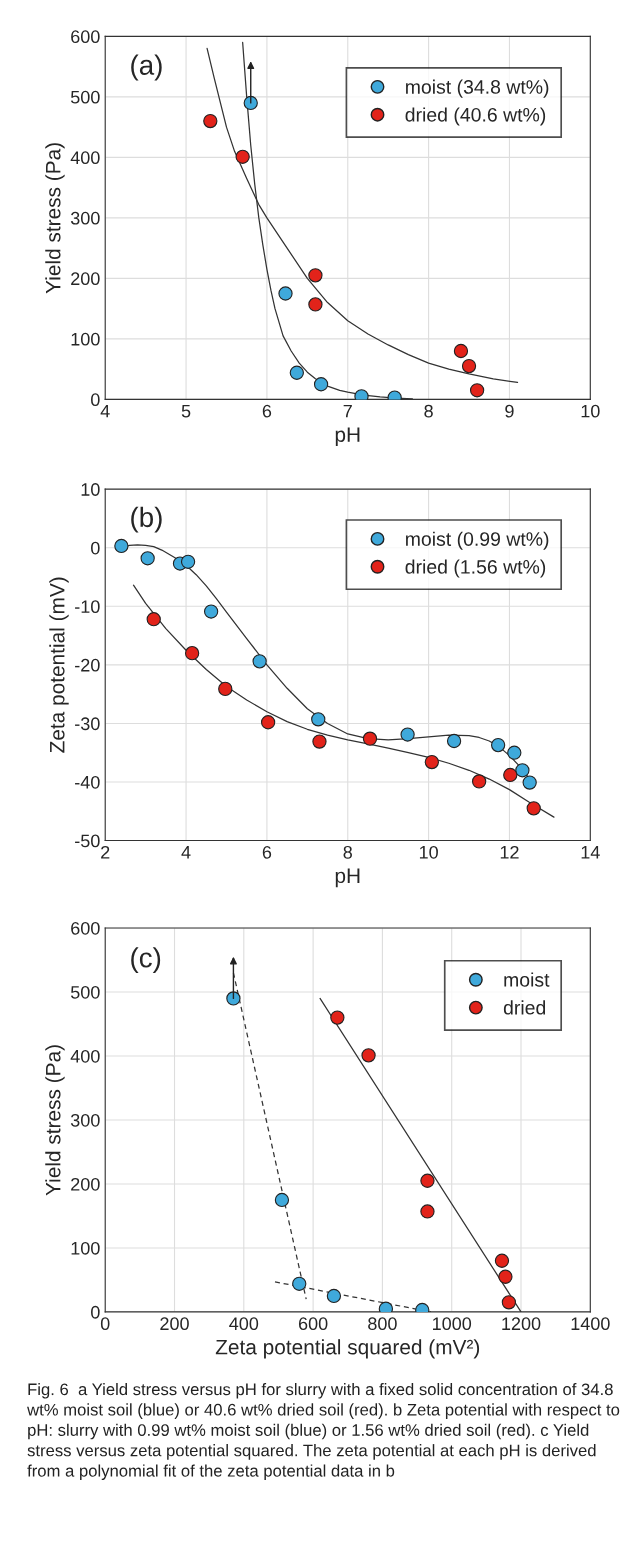 The height and width of the screenshot is (1548, 630). I want to click on legend-label: dried (40.6 wt%), so click(475, 116).